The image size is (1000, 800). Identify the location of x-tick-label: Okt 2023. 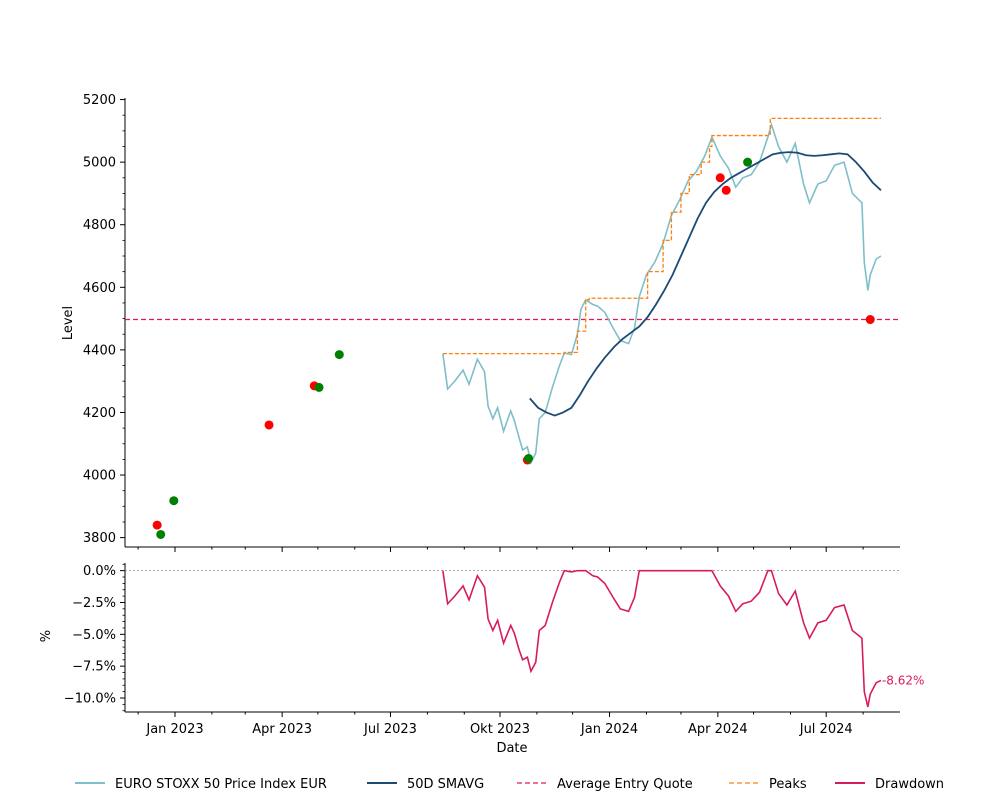
(500, 729).